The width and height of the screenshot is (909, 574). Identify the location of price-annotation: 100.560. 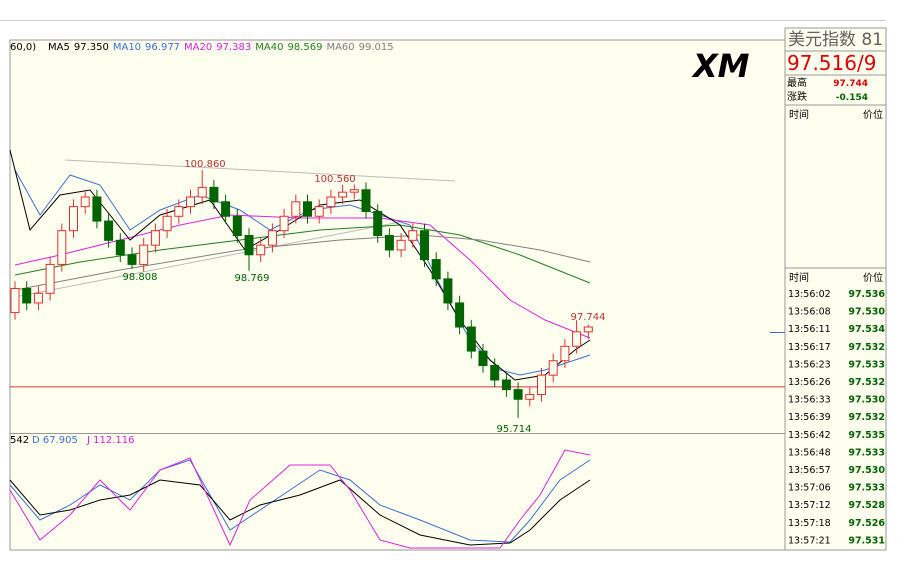
(334, 179).